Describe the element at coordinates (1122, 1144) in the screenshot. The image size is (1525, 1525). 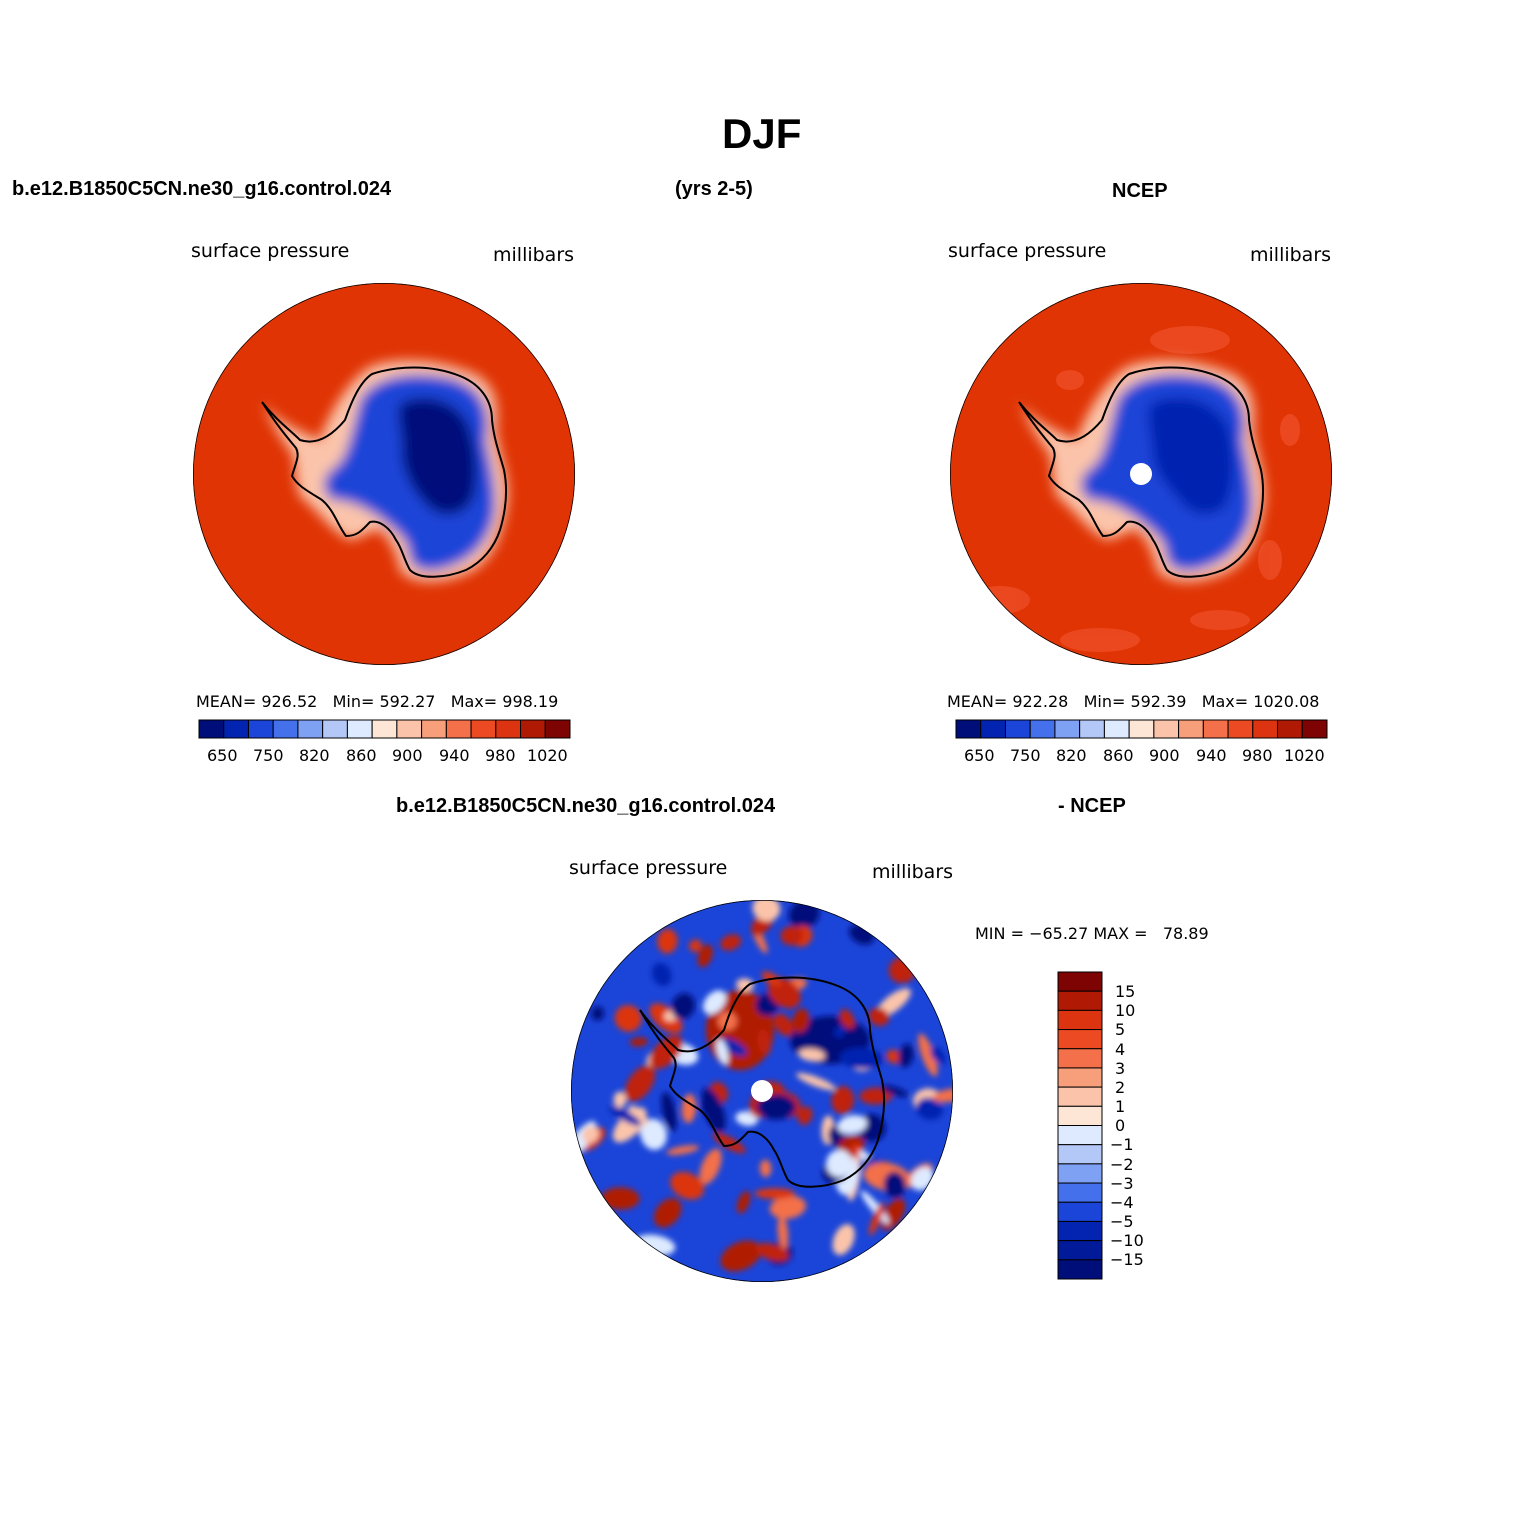
I see `diff-cbar-tick: −1` at that location.